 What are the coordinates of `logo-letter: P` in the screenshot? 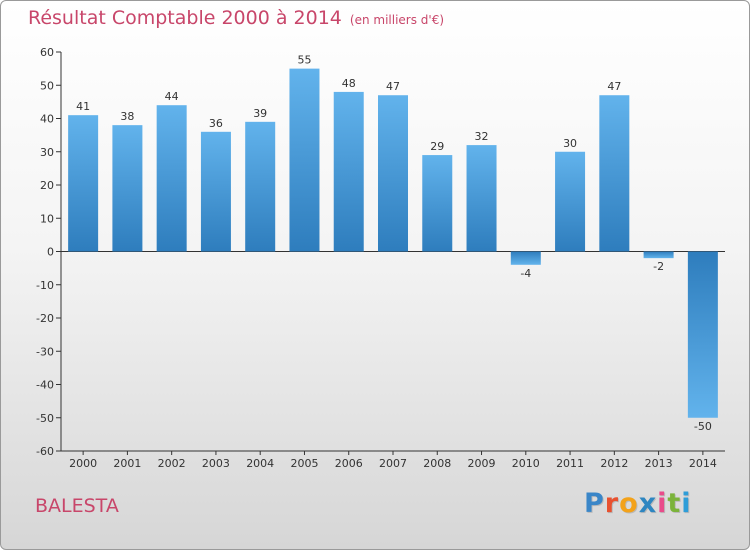 It's located at (594, 503).